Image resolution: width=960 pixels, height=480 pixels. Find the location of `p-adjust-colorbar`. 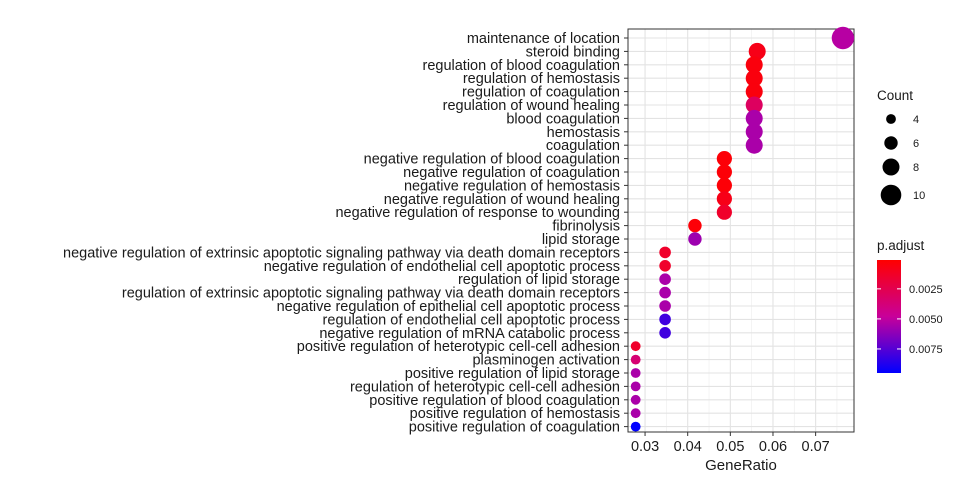

p-adjust-colorbar is located at coordinates (889, 316).